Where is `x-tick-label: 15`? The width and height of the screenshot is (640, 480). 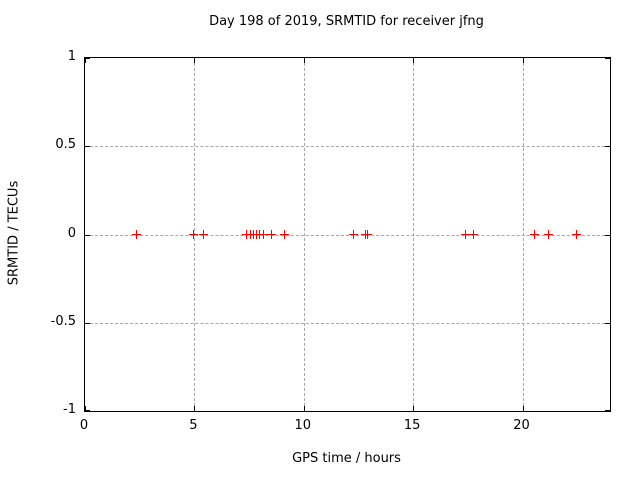 x-tick-label: 15 is located at coordinates (412, 425).